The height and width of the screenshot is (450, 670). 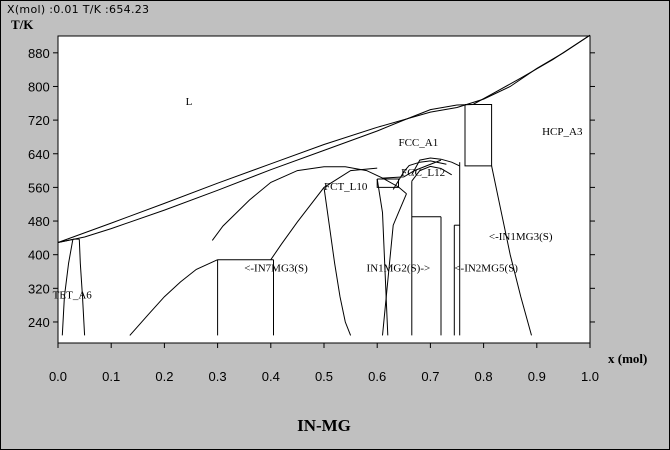 I want to click on y-tick-label: 880, so click(x=39, y=53).